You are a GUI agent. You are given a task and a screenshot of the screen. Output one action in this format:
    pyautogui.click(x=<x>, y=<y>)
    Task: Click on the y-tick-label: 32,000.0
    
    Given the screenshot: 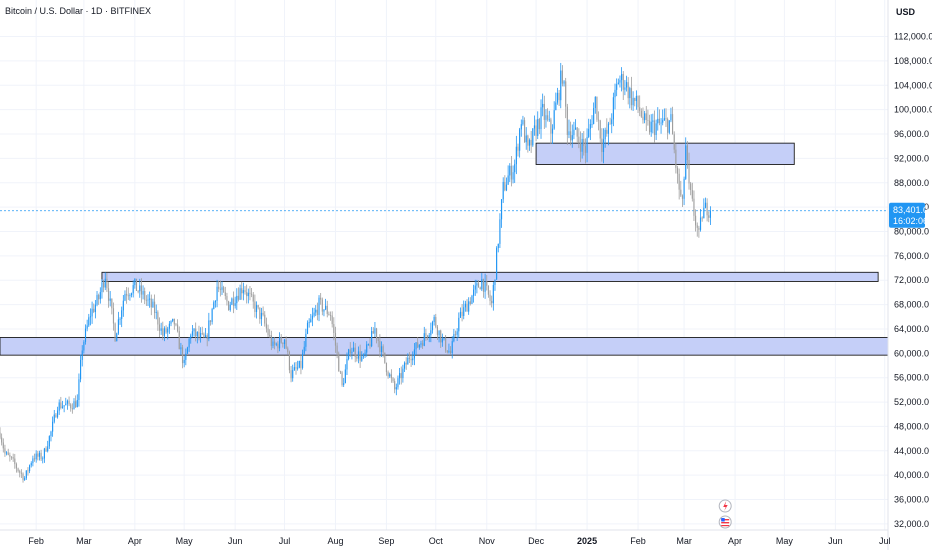 What is the action you would take?
    pyautogui.click(x=911, y=524)
    